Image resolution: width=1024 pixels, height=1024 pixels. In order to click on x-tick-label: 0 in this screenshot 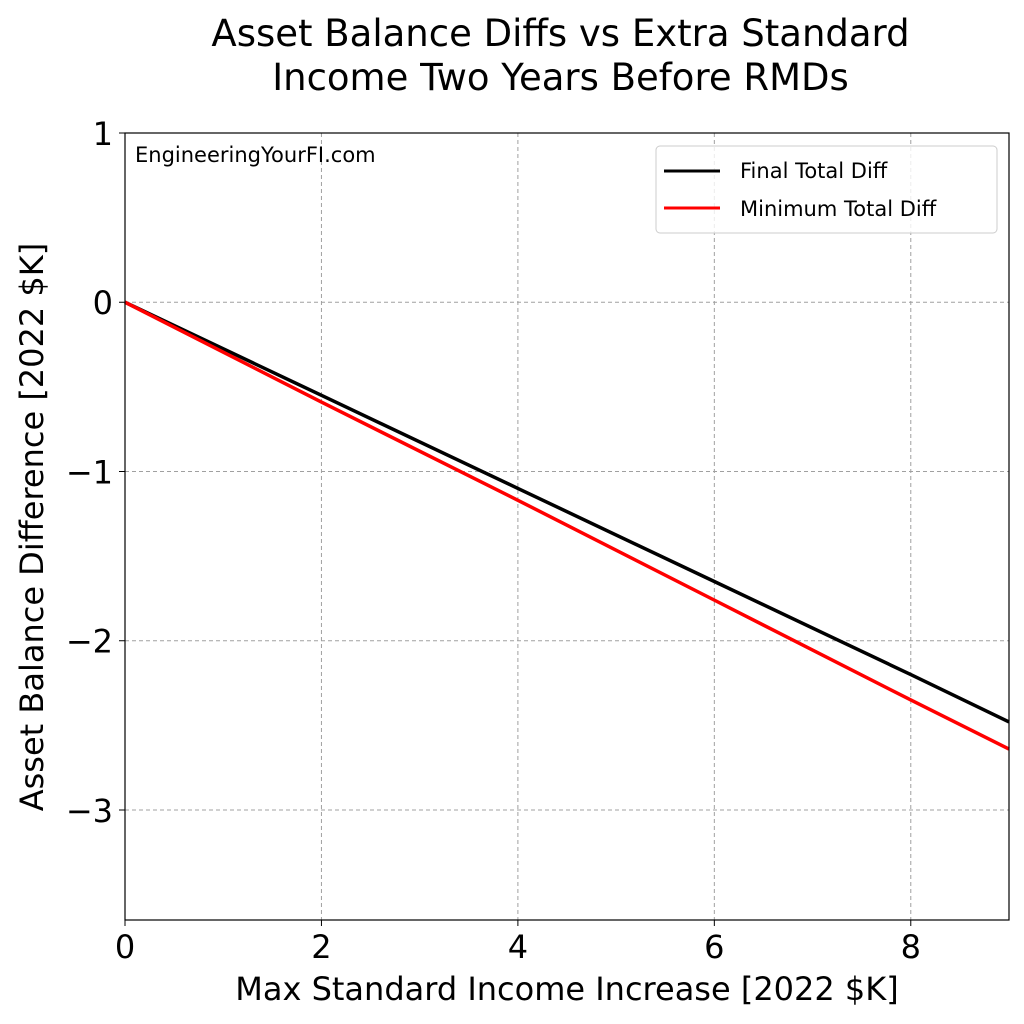, I will do `click(125, 947)`.